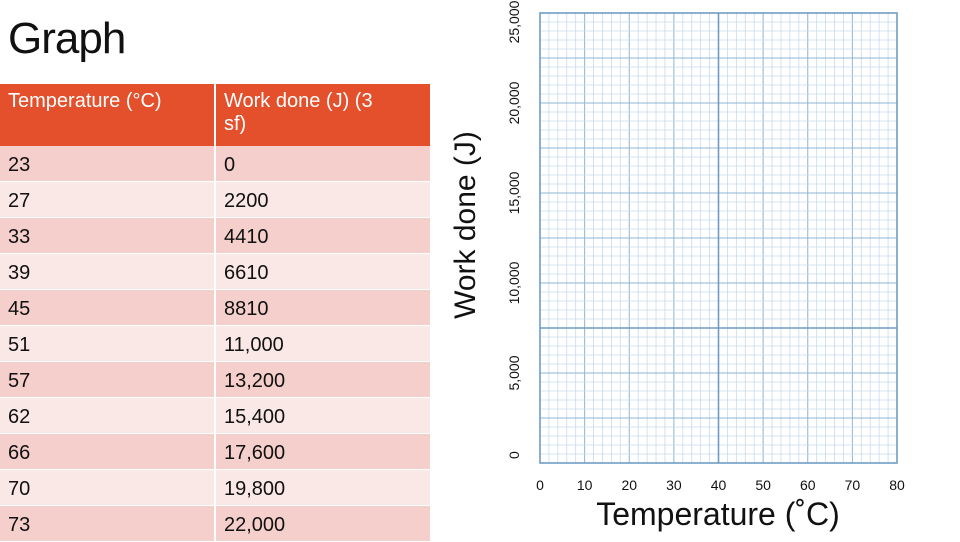 The image size is (960, 542). What do you see at coordinates (108, 236) in the screenshot?
I see `table-cell: 33` at bounding box center [108, 236].